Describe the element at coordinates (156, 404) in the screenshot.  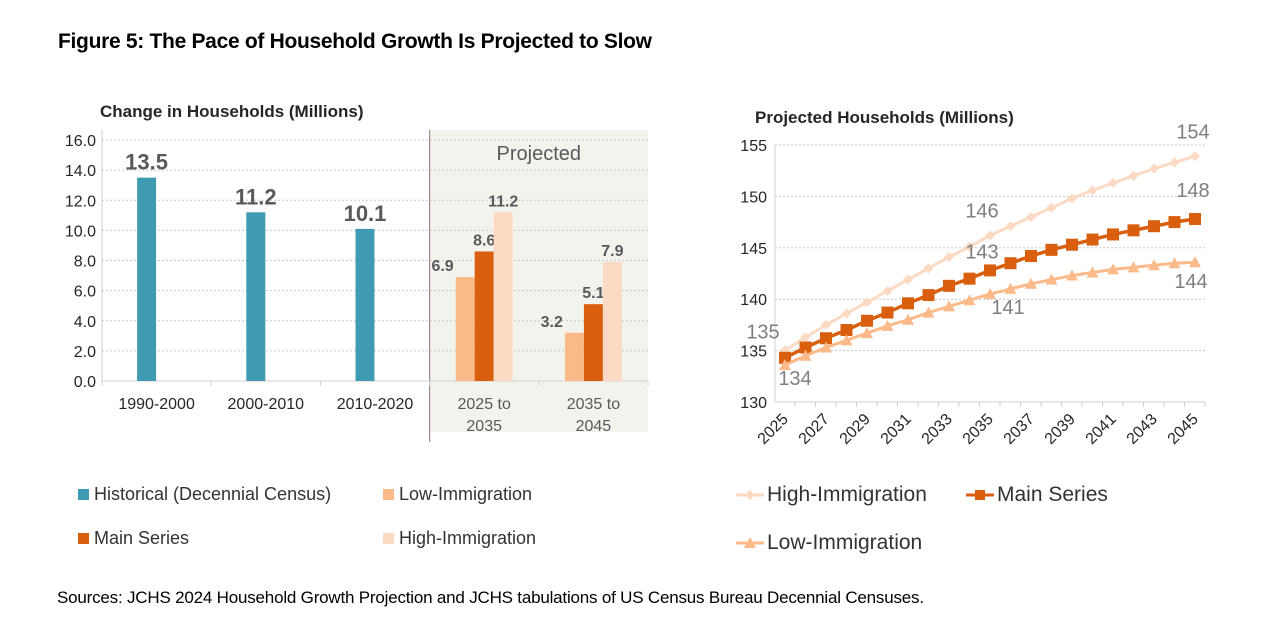
I see `x-category-label: 1990-2000` at that location.